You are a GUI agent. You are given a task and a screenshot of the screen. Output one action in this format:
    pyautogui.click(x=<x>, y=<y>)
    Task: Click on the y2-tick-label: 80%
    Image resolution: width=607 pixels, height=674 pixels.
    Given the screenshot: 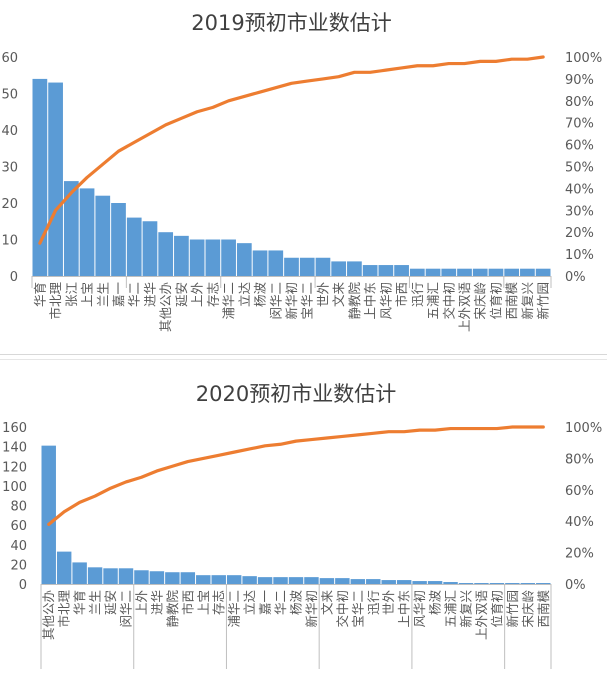 What is the action you would take?
    pyautogui.click(x=579, y=102)
    